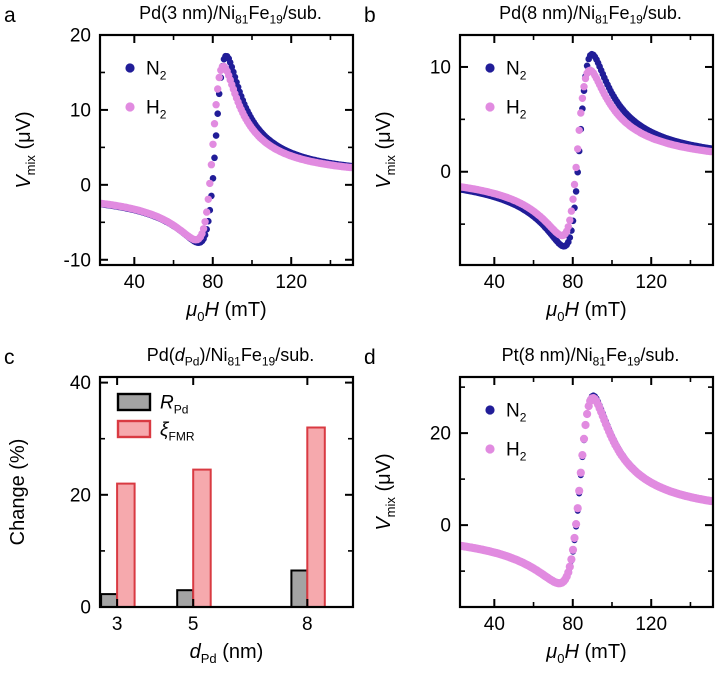  I want to click on legend-swatch-xi_FMR, so click(134, 429).